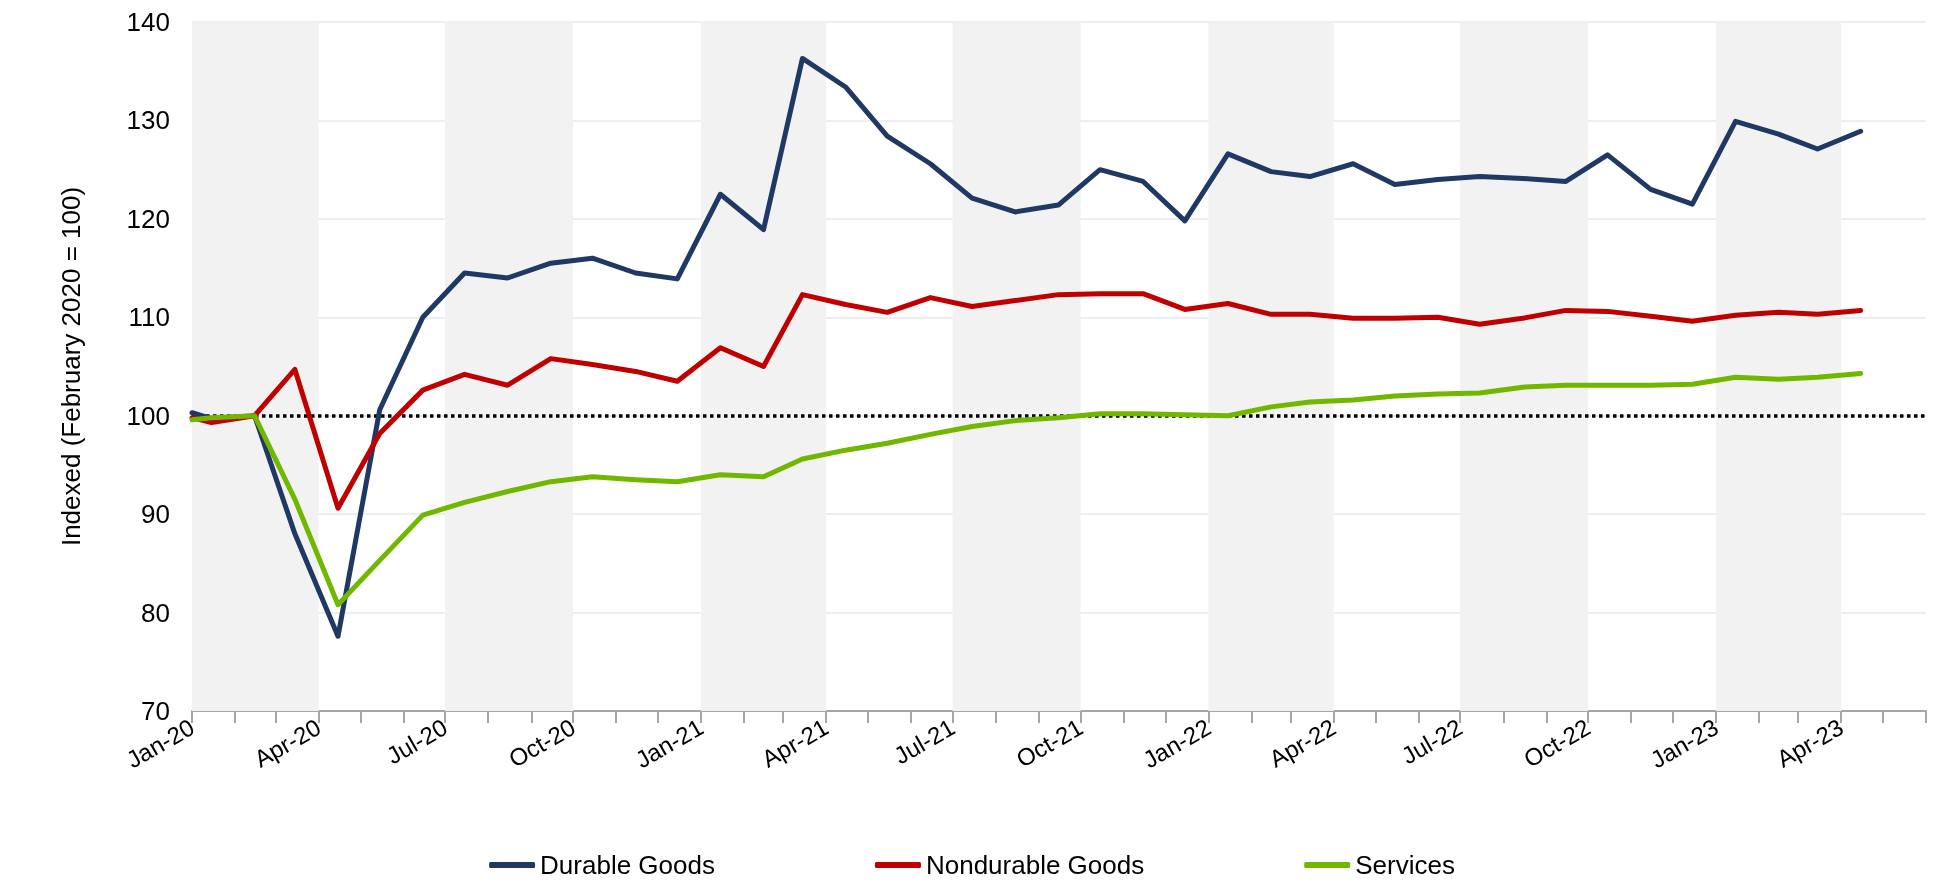 This screenshot has height=889, width=1944. Describe the element at coordinates (627, 865) in the screenshot. I see `legend-label: Durable Goods` at that location.